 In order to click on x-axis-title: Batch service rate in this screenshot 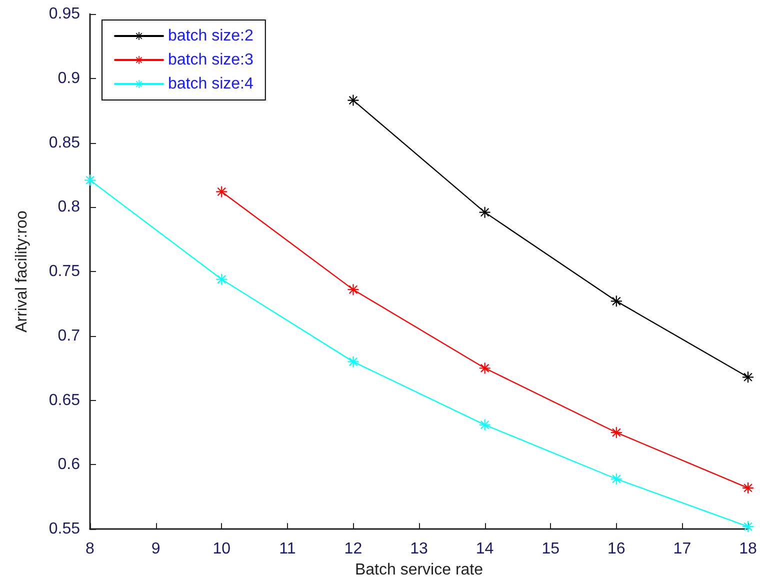, I will do `click(419, 570)`.